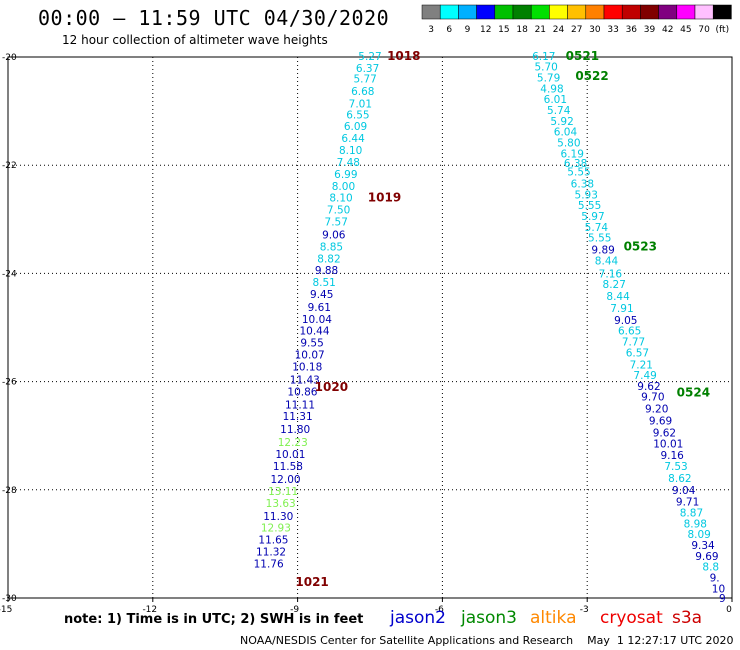  What do you see at coordinates (633, 343) in the screenshot?
I see `wave-height-label: 7.77` at bounding box center [633, 343].